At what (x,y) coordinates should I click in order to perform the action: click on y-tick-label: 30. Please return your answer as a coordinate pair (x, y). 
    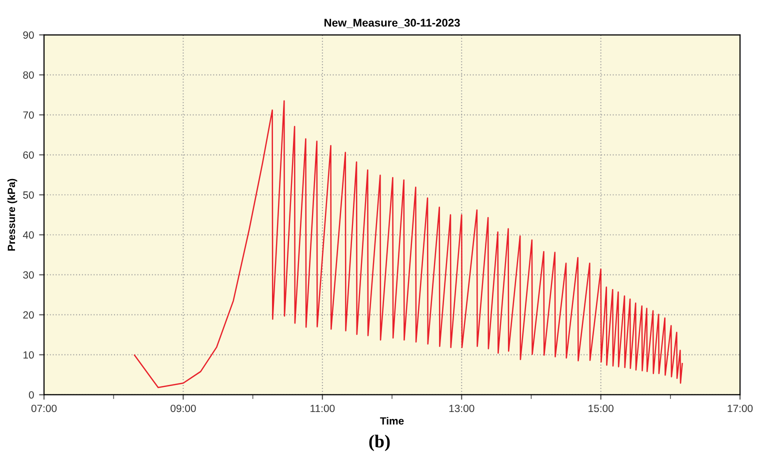
    Looking at the image, I should click on (28, 275).